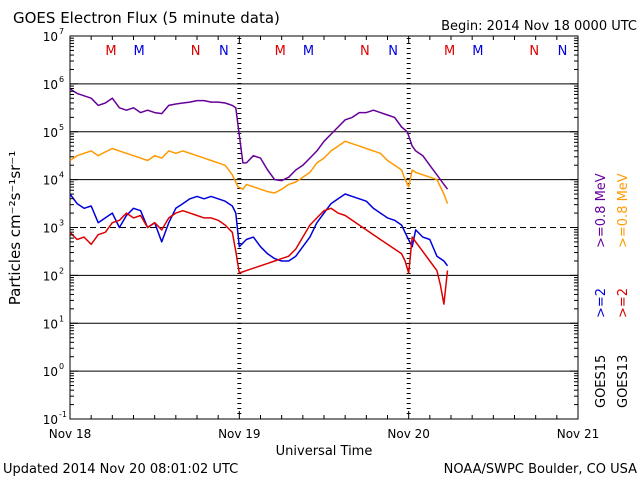 The width and height of the screenshot is (640, 480). Describe the element at coordinates (623, 303) in the screenshot. I see `legend-goes13-2mev: >=2` at that location.